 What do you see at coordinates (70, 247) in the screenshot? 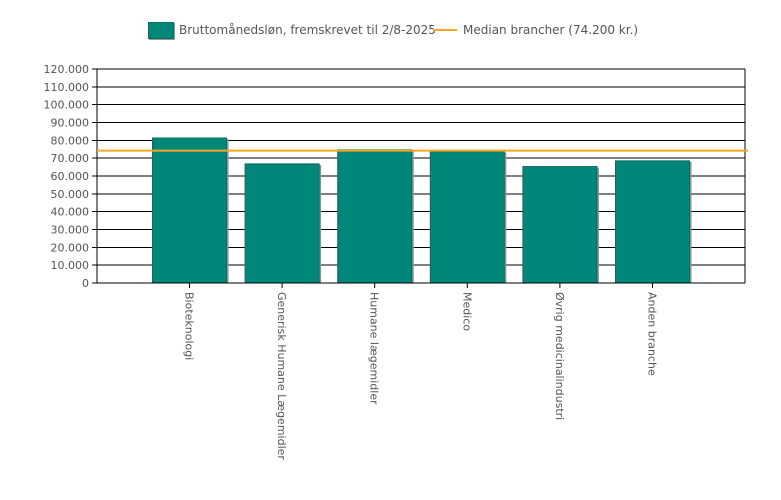
I see `y-tick-label: 20.000` at bounding box center [70, 247].